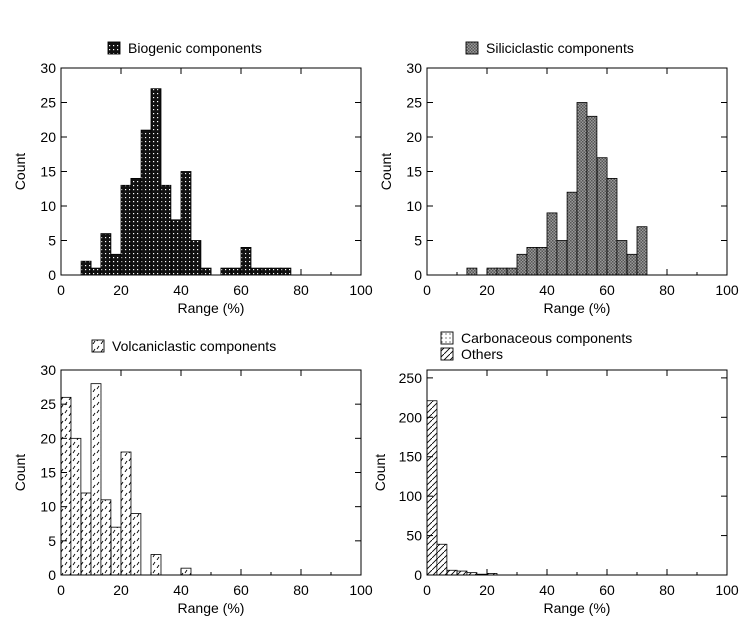  What do you see at coordinates (560, 48) in the screenshot?
I see `legend-label: Siliciclastic components` at bounding box center [560, 48].